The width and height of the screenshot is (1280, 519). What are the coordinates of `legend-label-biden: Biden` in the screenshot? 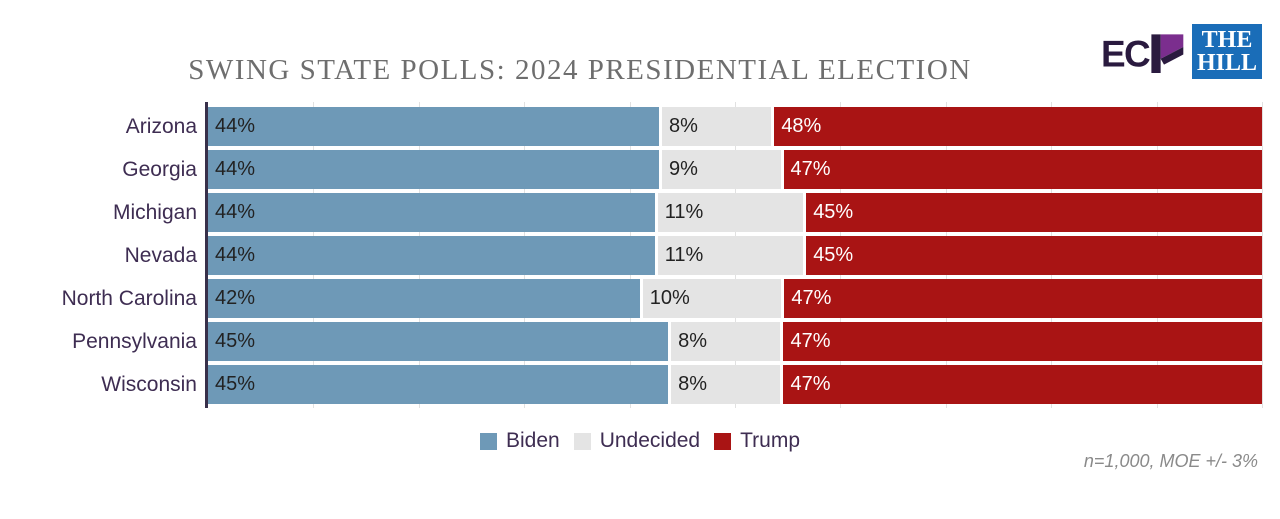 It's located at (532, 440).